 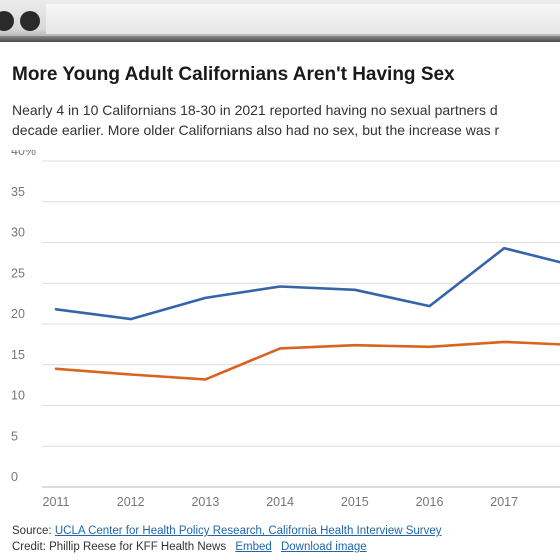 What do you see at coordinates (23, 154) in the screenshot?
I see `y-tick-label: 40%` at bounding box center [23, 154].